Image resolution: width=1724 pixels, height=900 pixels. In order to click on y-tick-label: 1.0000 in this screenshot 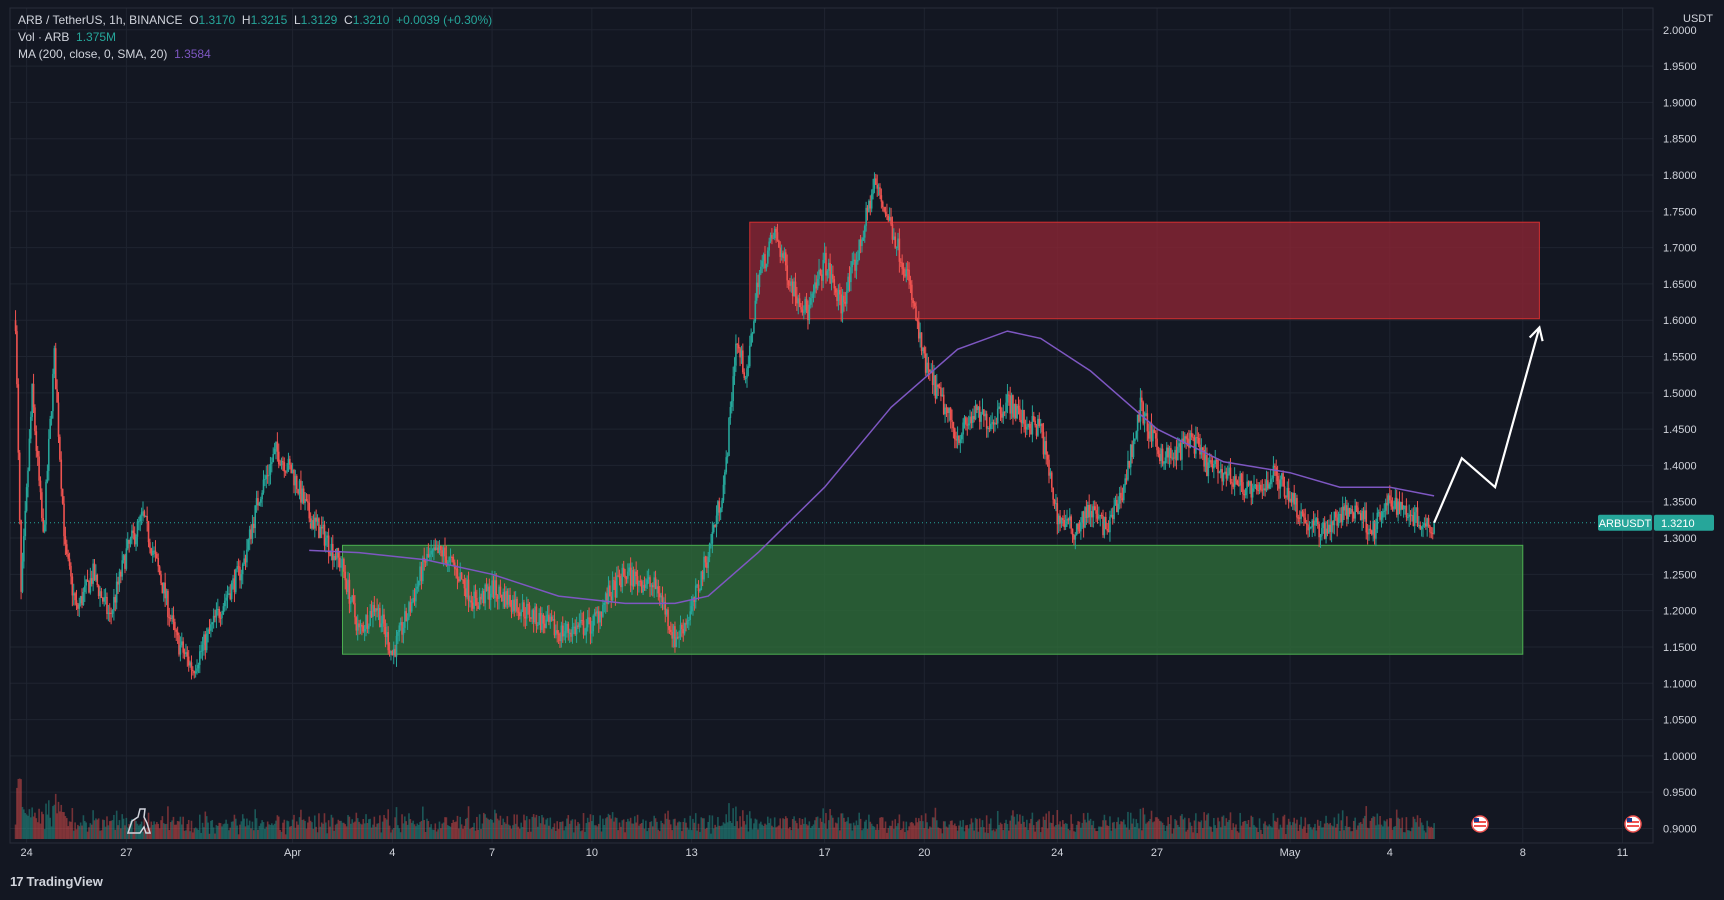, I will do `click(1680, 757)`.